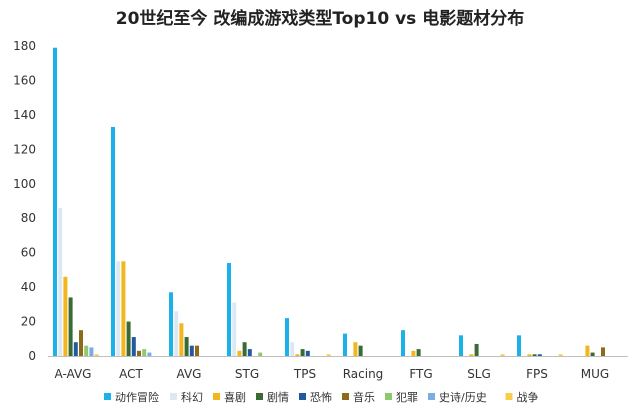 Image resolution: width=640 pixels, height=411 pixels. Describe the element at coordinates (28, 322) in the screenshot. I see `y-tick-label: 20` at that location.